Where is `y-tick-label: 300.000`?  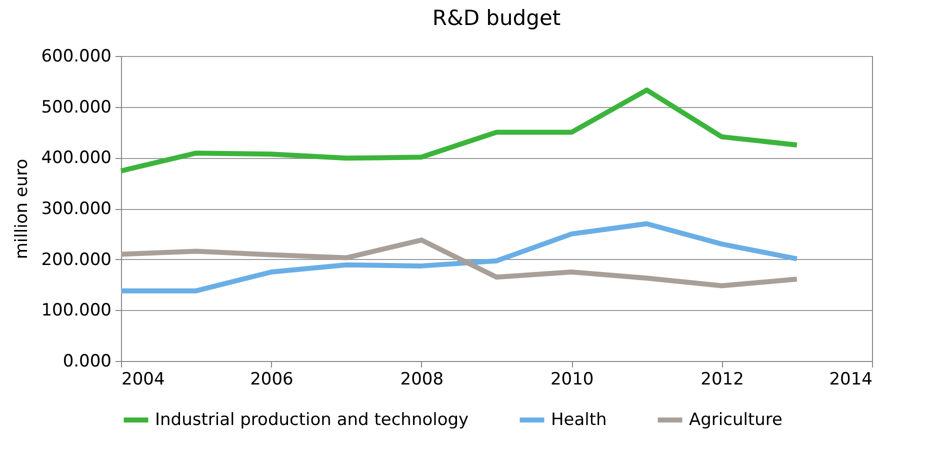 y-tick-label: 300.000 is located at coordinates (76, 209).